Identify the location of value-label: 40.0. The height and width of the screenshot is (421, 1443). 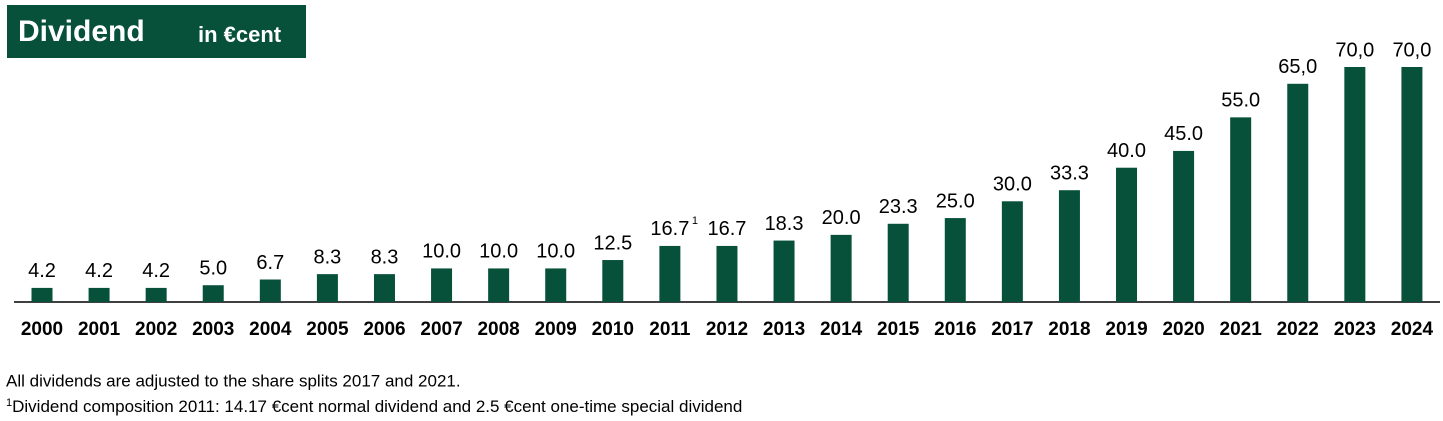
(1126, 151).